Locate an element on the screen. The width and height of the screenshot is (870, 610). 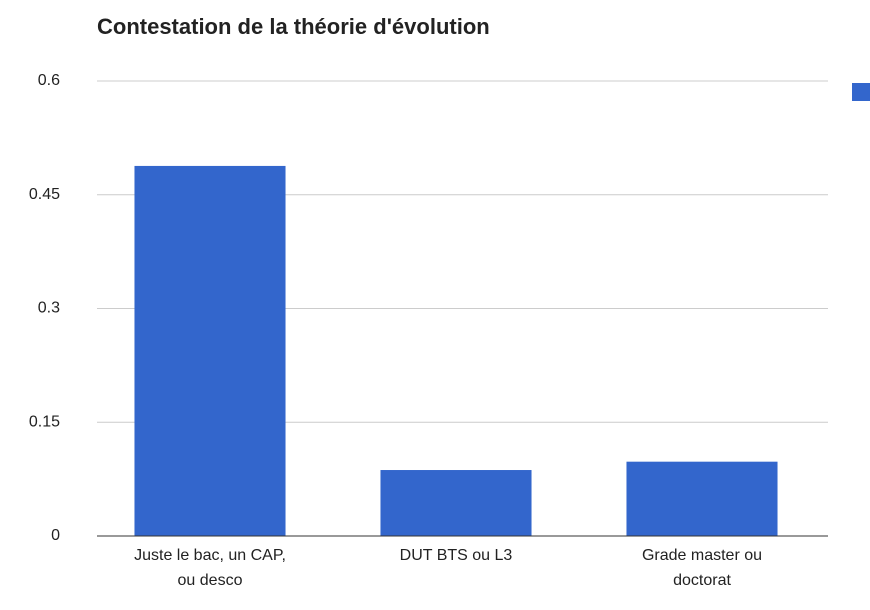
y-tick-label: 0.3 is located at coordinates (49, 308).